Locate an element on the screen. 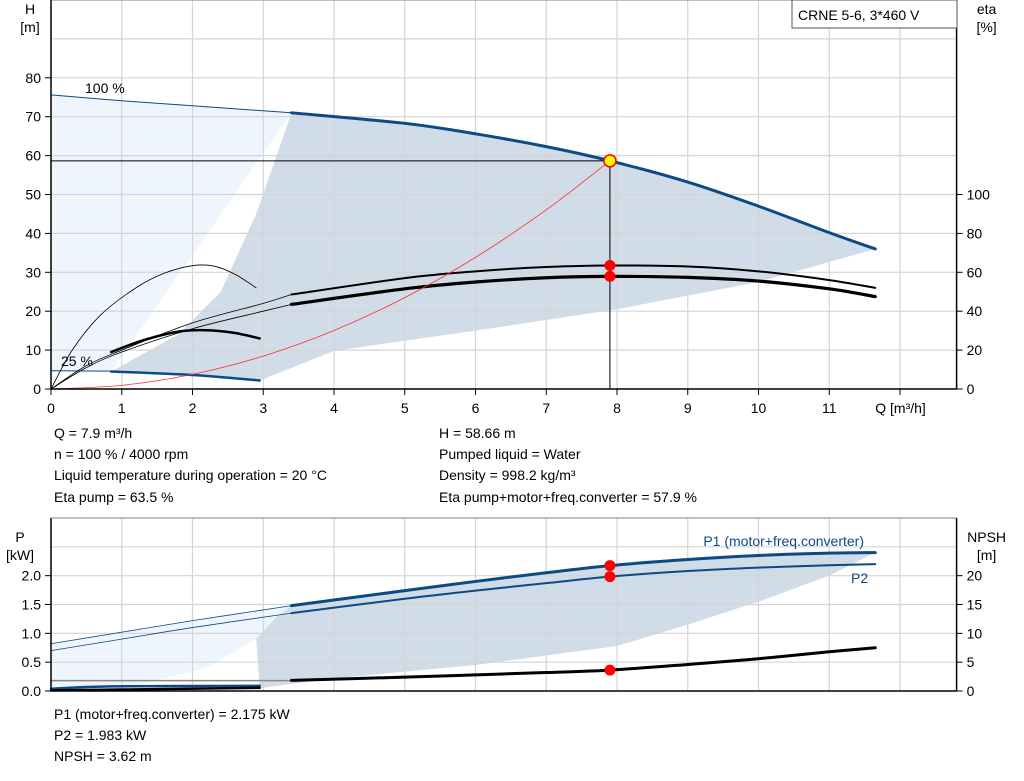  y-tick-label: 50 is located at coordinates (33, 195).